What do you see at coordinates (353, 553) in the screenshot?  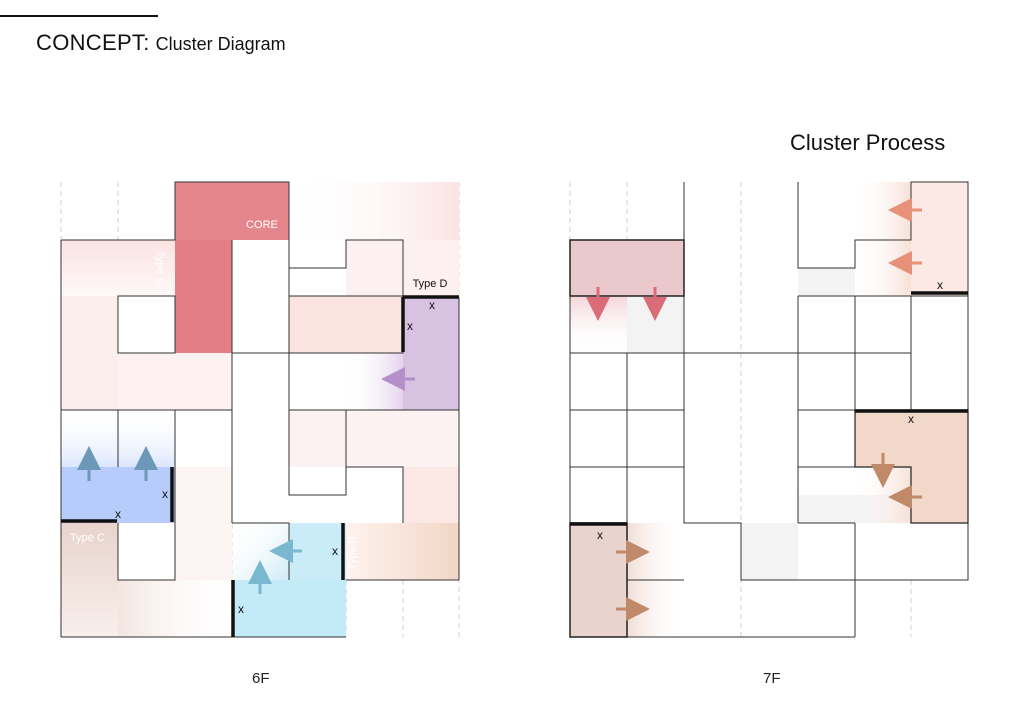 I see `label-type-b: Type B` at bounding box center [353, 553].